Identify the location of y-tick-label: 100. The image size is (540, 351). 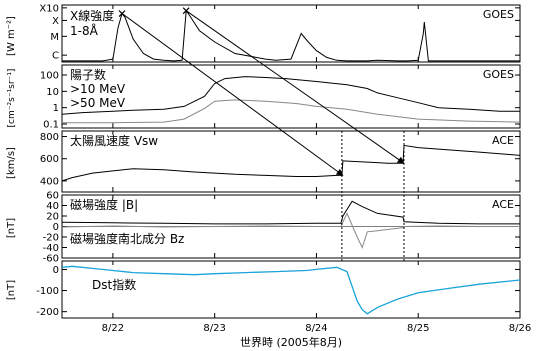
(49, 76).